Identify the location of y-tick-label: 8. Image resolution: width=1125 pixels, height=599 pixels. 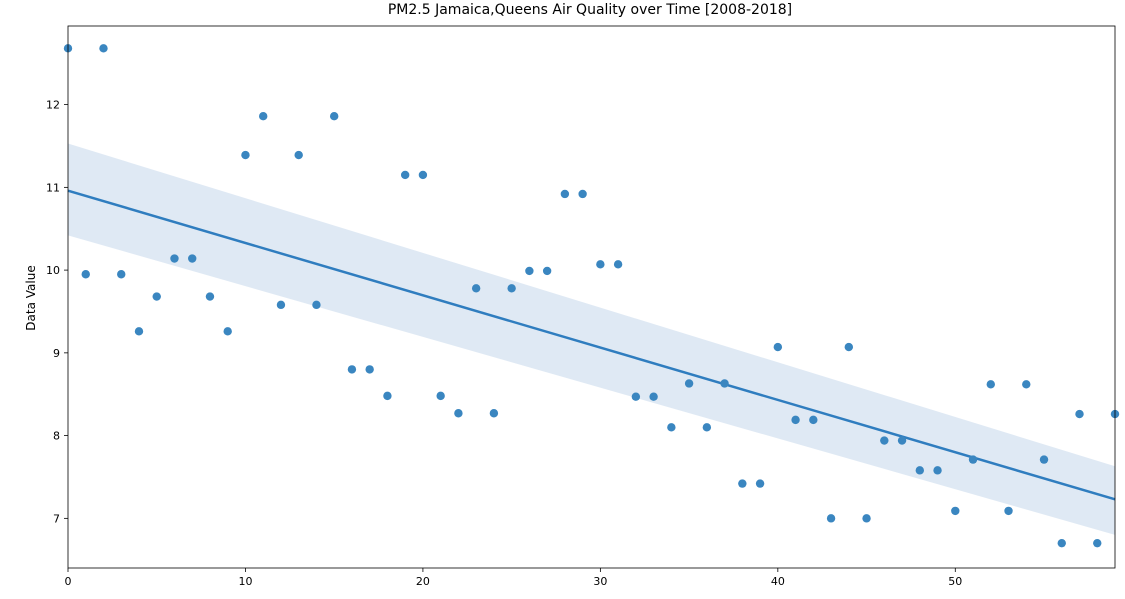
(56, 436).